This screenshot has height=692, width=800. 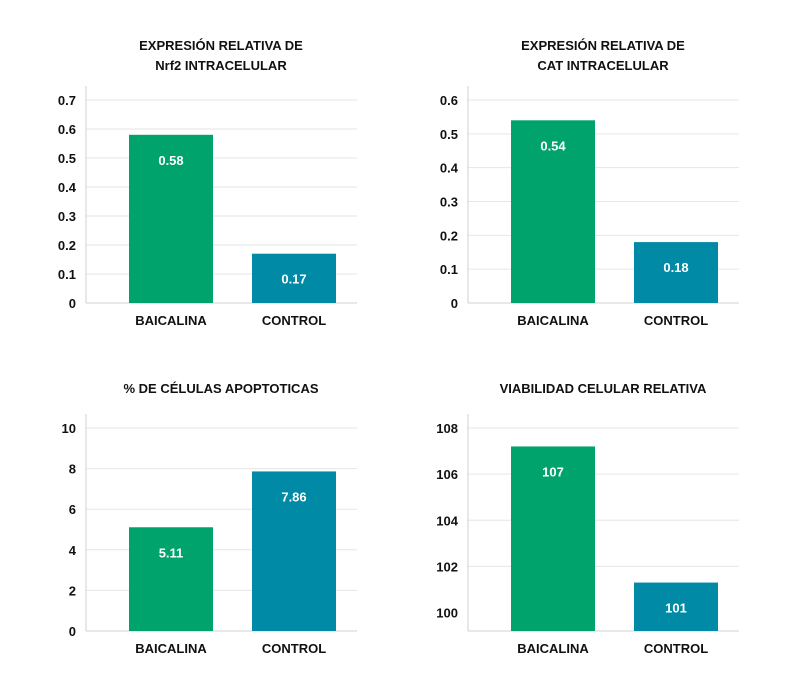 What do you see at coordinates (447, 613) in the screenshot?
I see `y-tick-label: 100` at bounding box center [447, 613].